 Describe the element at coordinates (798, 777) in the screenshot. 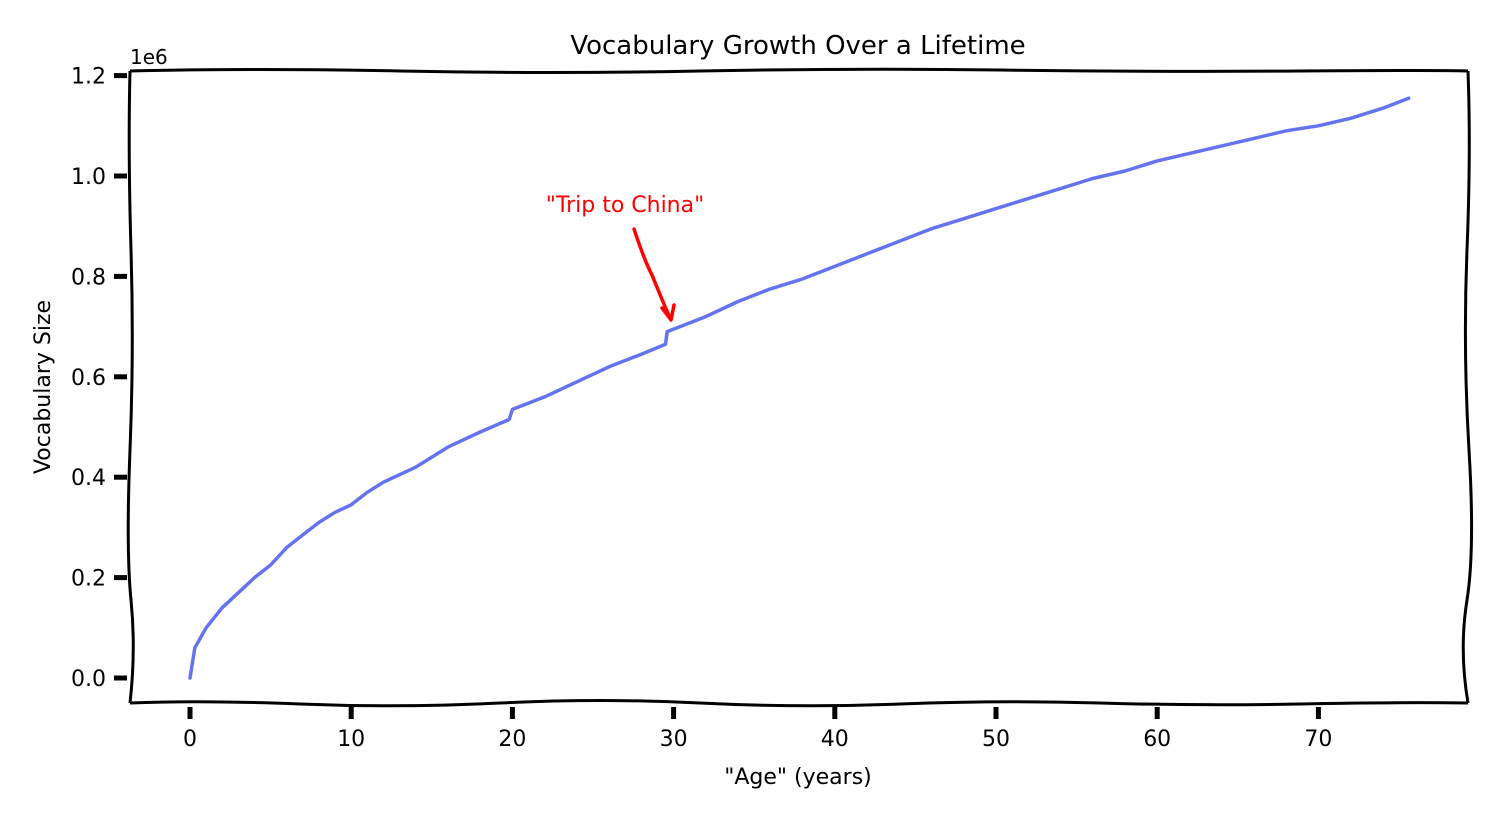

I see `x-axis-label: "Age" (years)` at that location.